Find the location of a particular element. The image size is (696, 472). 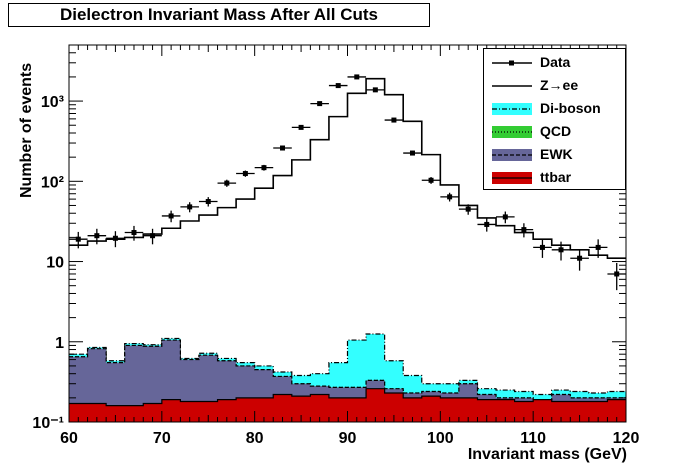

legend-entry-data: Data is located at coordinates (556, 63).